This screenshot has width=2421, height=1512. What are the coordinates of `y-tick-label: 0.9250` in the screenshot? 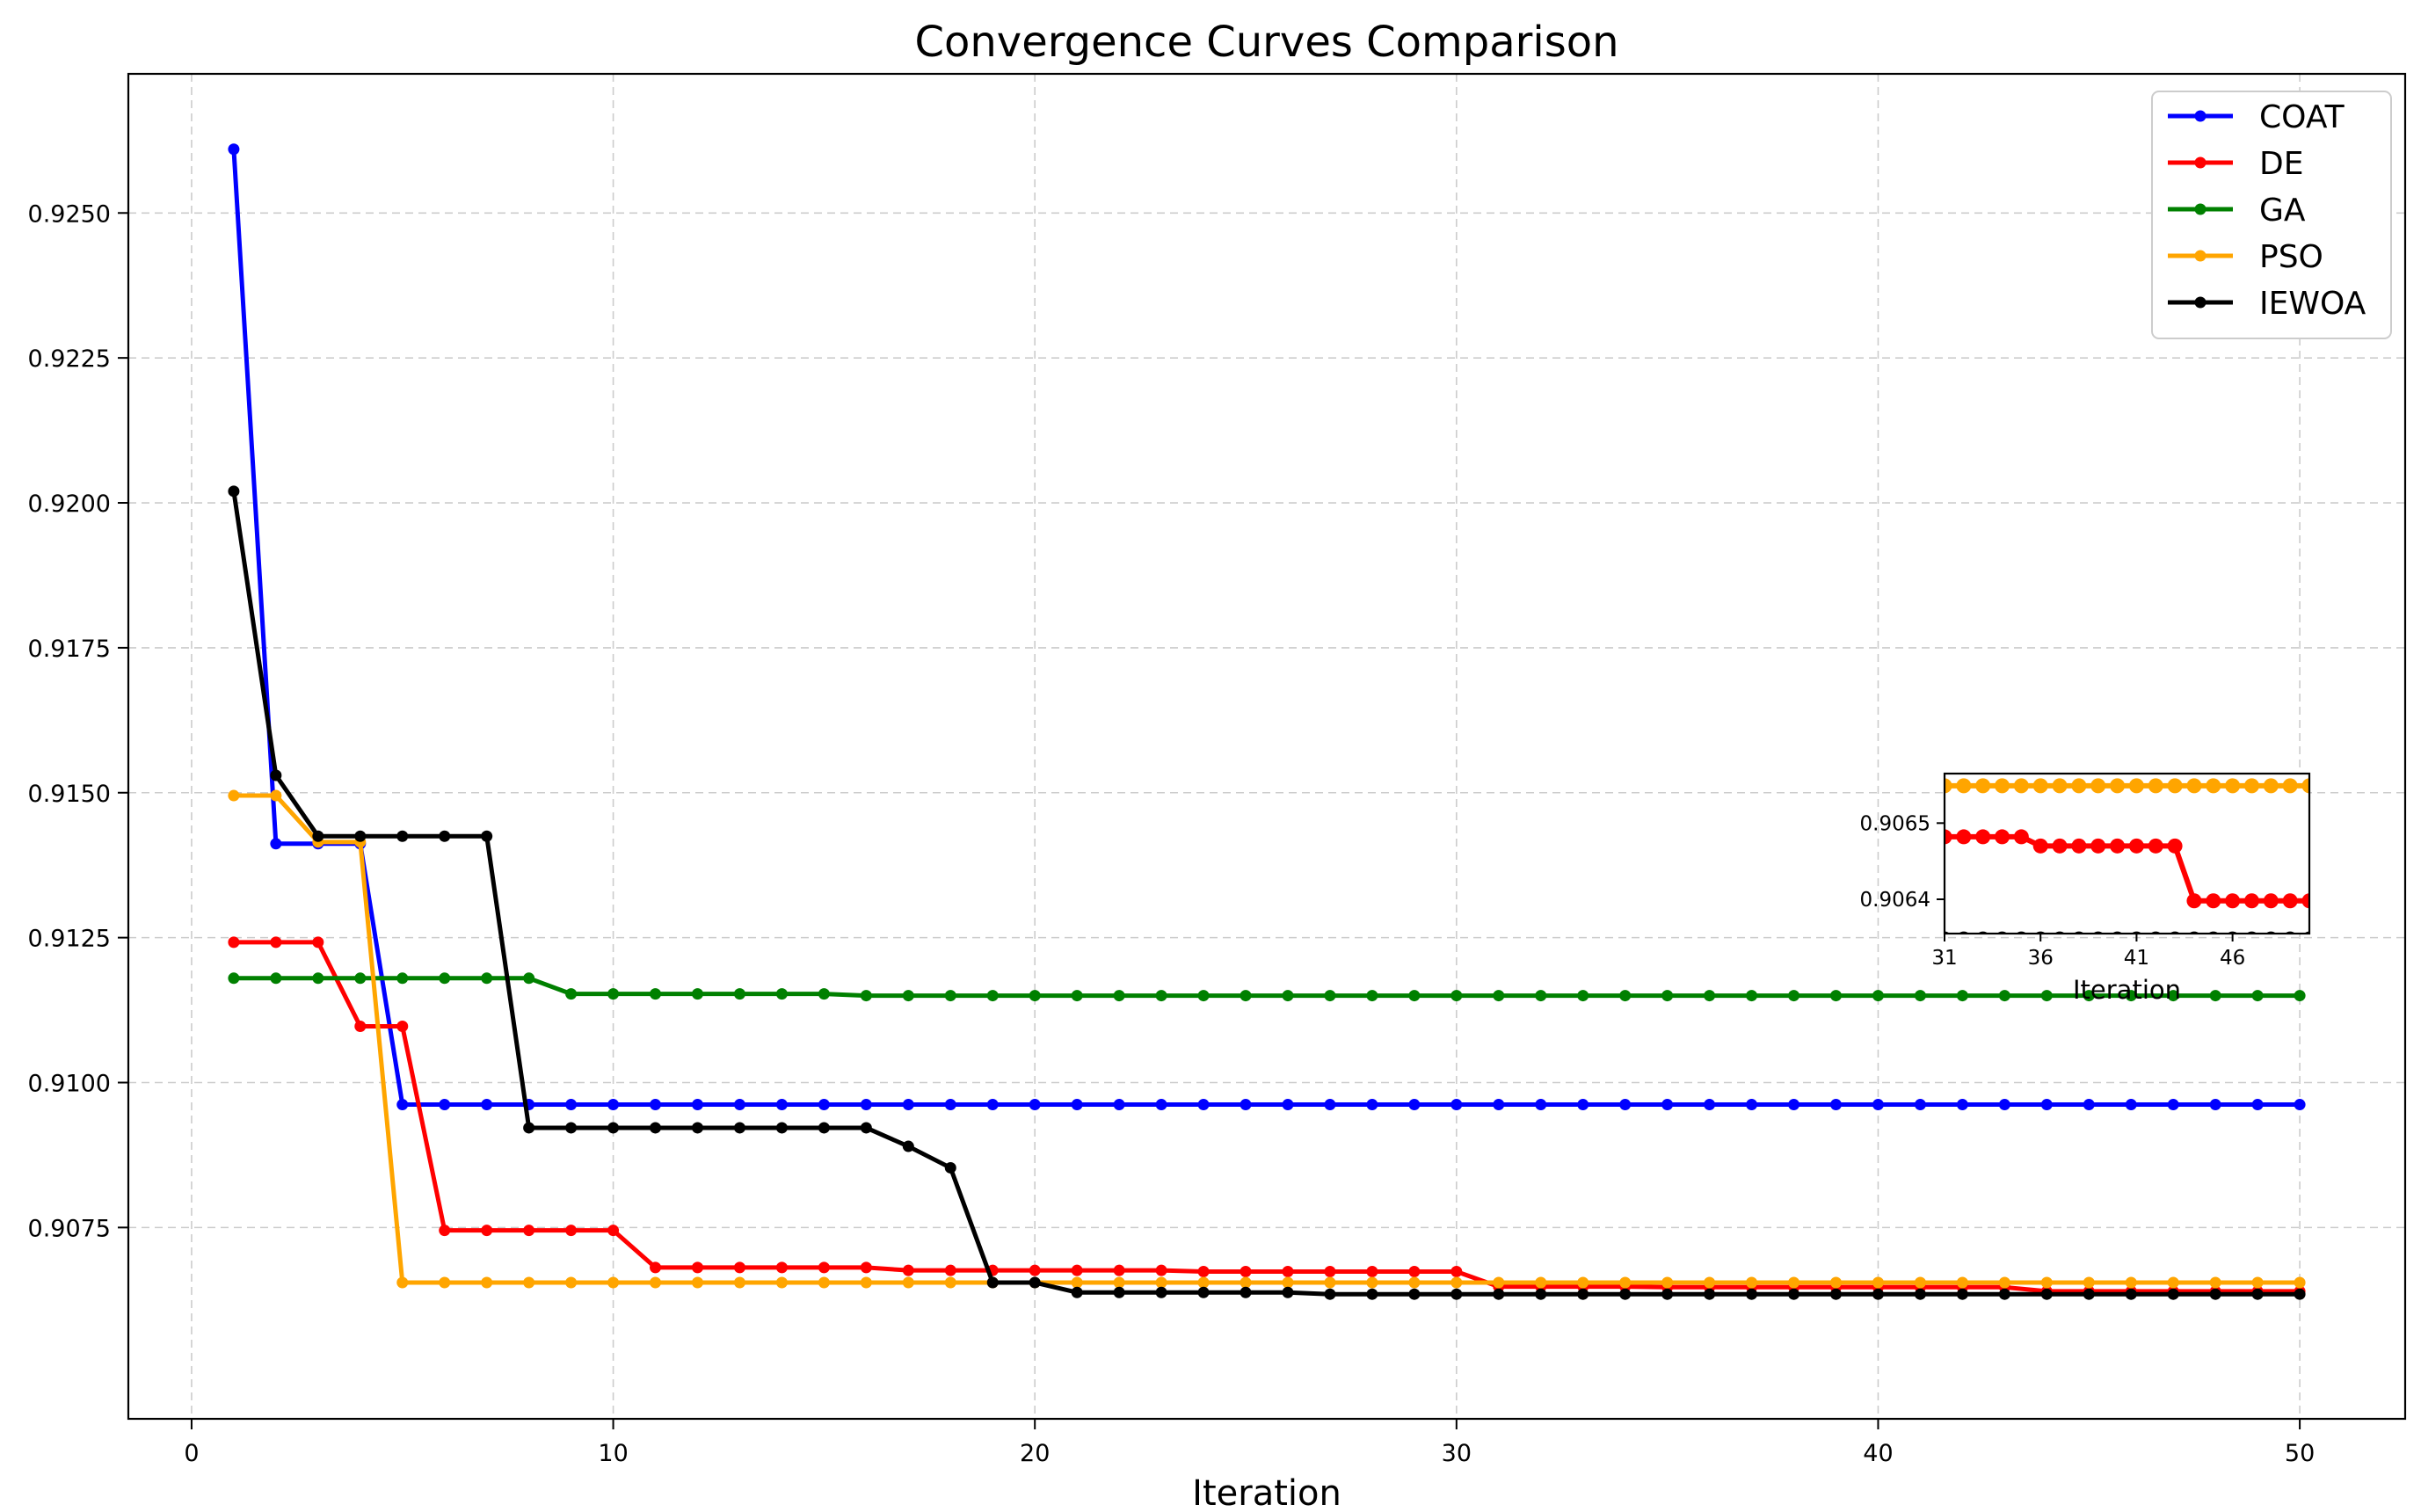 It's located at (70, 214).